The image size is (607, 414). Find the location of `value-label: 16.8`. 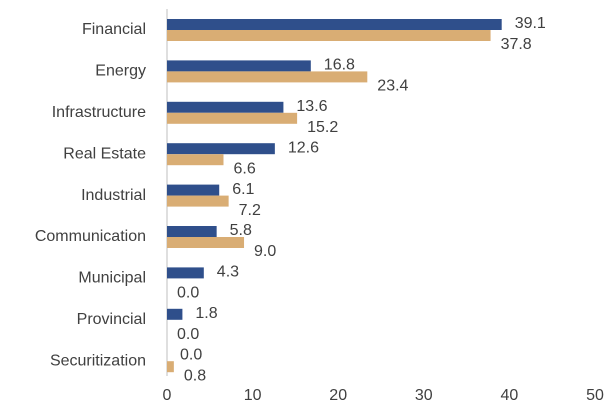

value-label: 16.8 is located at coordinates (339, 65).